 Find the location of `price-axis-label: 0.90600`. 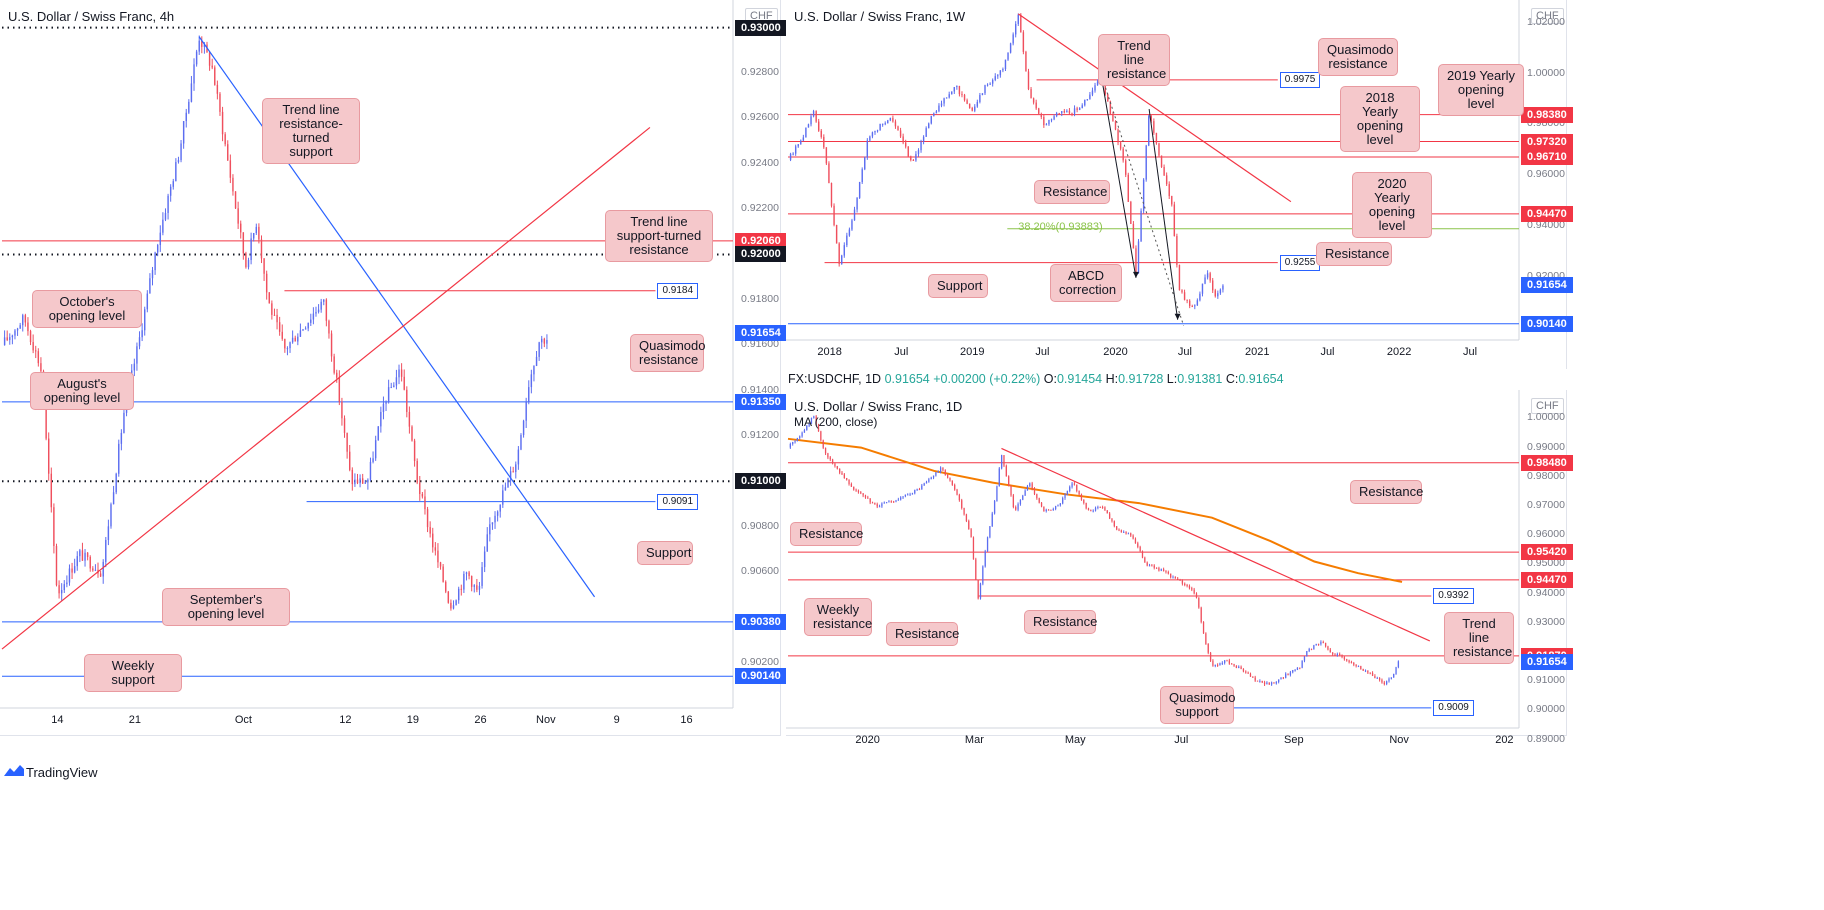

price-axis-label: 0.90600 is located at coordinates (760, 570).